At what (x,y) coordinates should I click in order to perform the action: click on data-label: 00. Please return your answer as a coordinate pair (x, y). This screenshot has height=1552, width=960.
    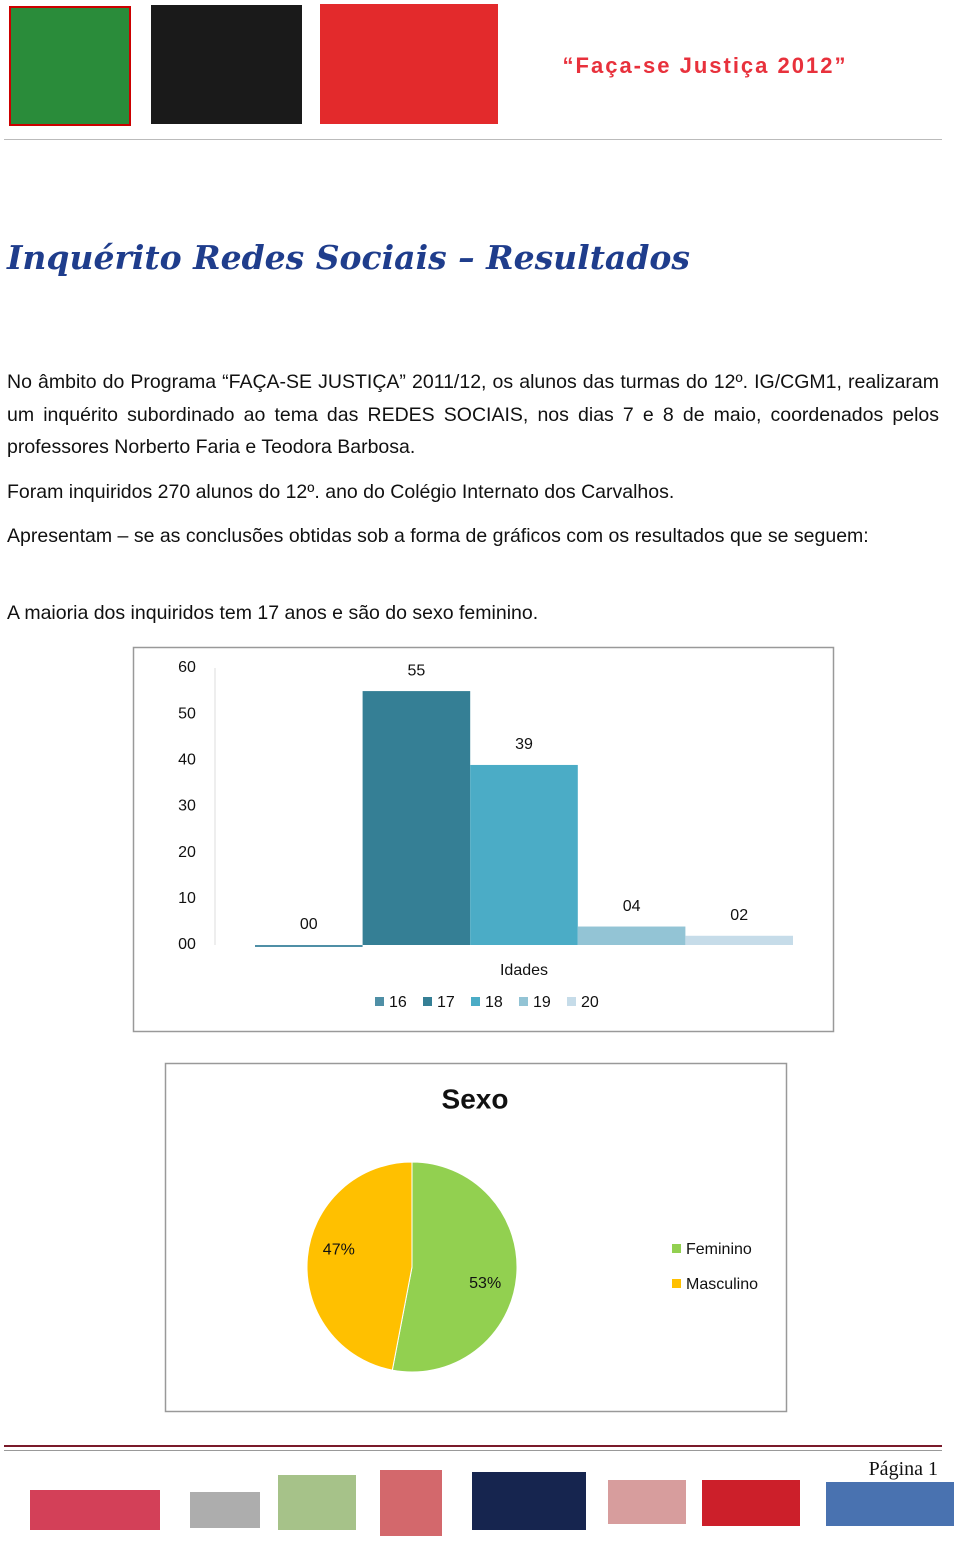
    Looking at the image, I should click on (309, 924).